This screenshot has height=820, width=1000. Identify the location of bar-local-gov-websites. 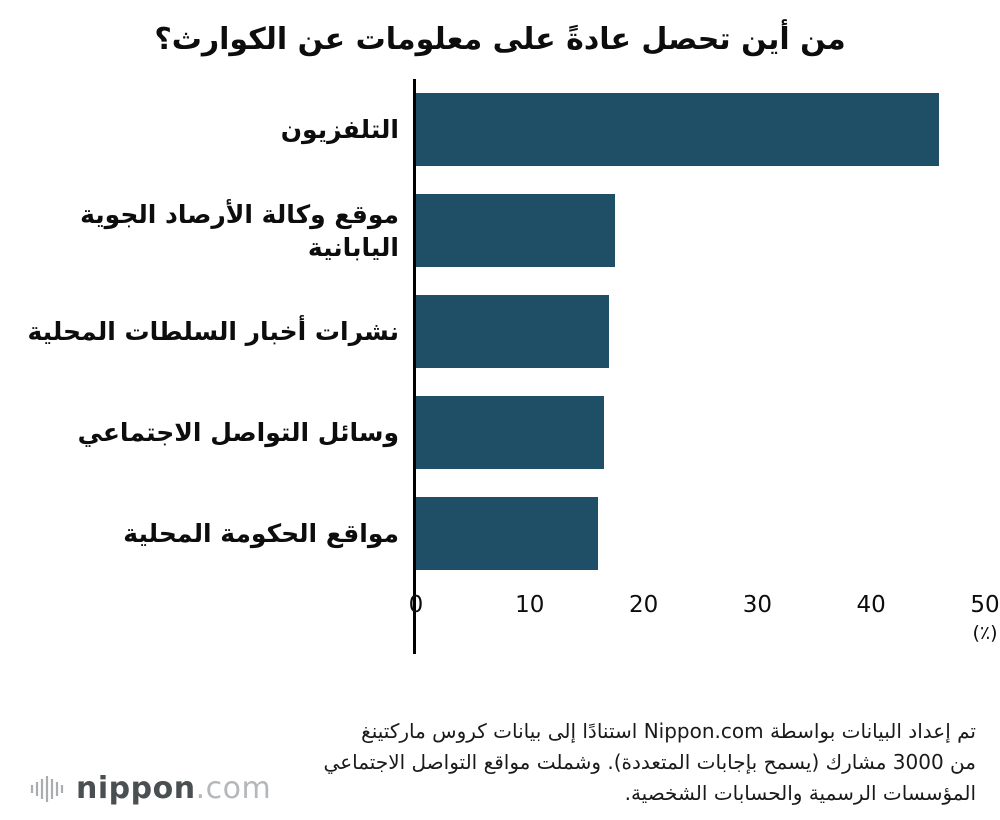
(507, 533).